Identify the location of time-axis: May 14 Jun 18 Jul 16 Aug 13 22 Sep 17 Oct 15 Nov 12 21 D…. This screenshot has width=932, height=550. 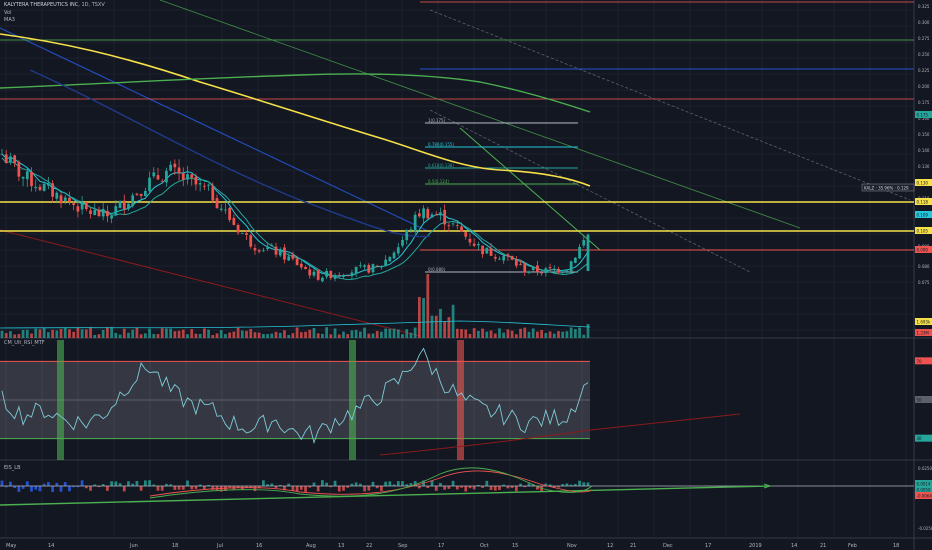
(452, 546).